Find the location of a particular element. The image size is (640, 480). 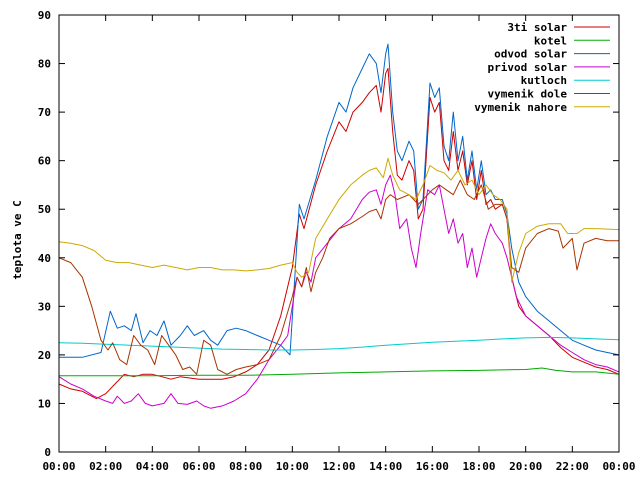

x-tick-label: 16:00 is located at coordinates (432, 466).